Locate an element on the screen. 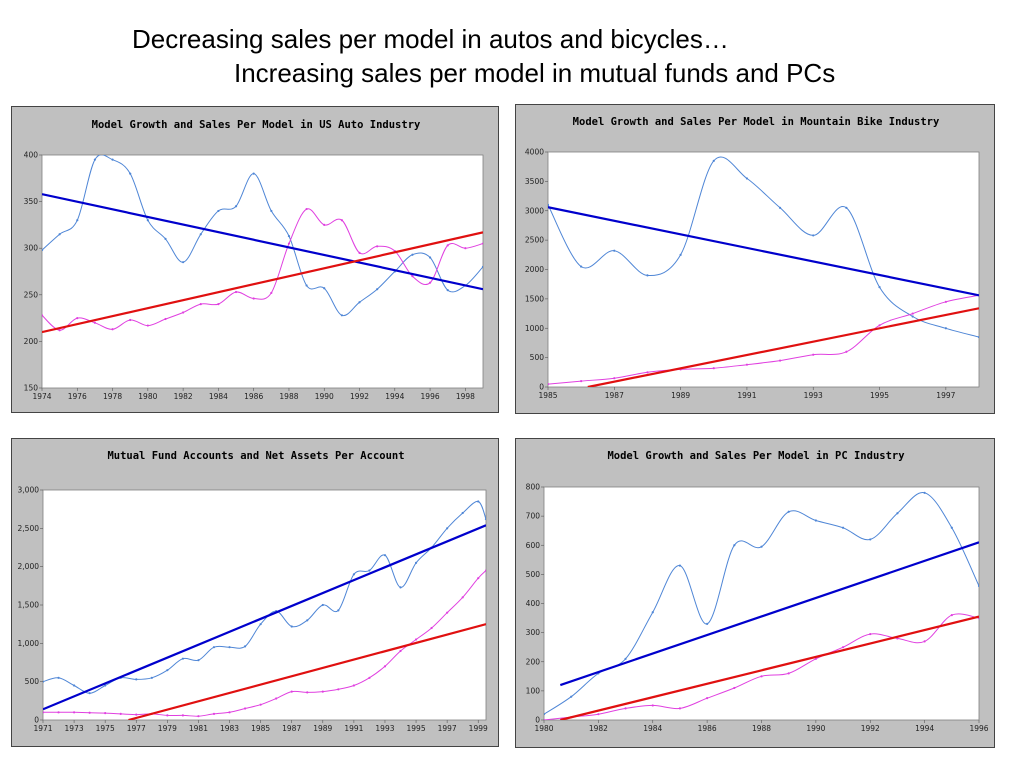 The image size is (1024, 768). x-tick-label: 1988 is located at coordinates (761, 728).